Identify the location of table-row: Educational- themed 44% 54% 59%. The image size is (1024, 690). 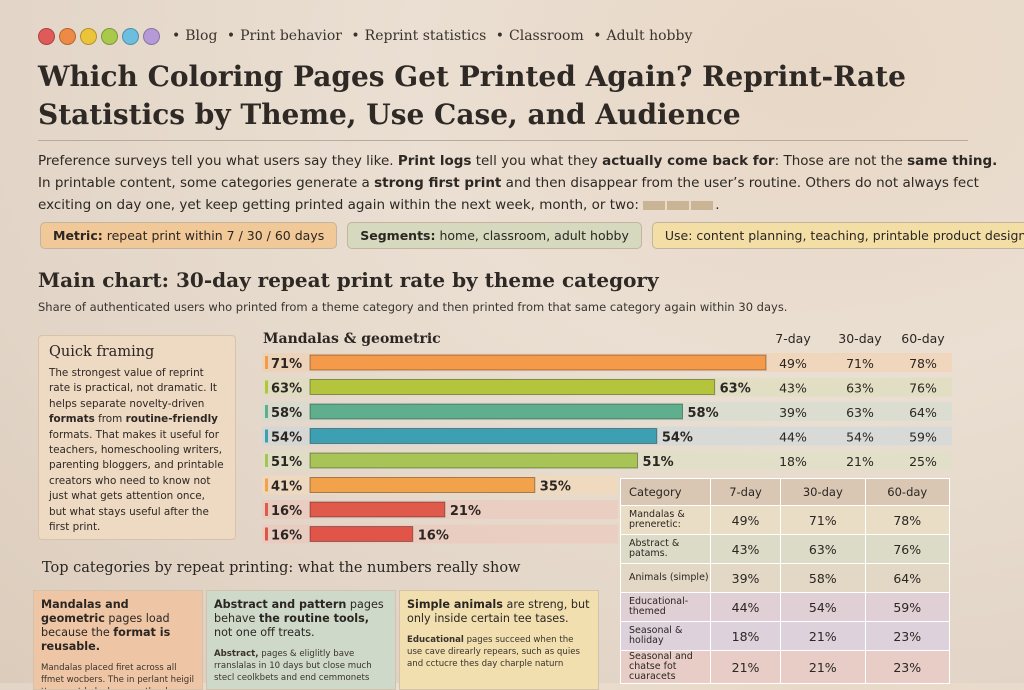
(785, 607).